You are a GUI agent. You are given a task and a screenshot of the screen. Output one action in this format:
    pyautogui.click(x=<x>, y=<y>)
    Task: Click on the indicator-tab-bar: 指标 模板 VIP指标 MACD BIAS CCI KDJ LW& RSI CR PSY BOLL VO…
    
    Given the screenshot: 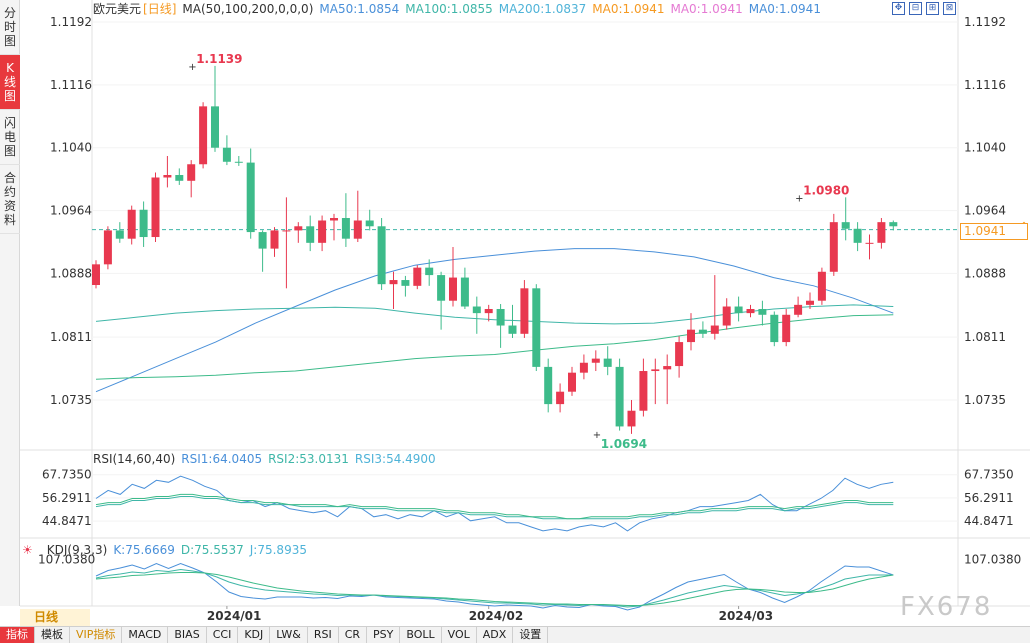 What is the action you would take?
    pyautogui.click(x=515, y=634)
    